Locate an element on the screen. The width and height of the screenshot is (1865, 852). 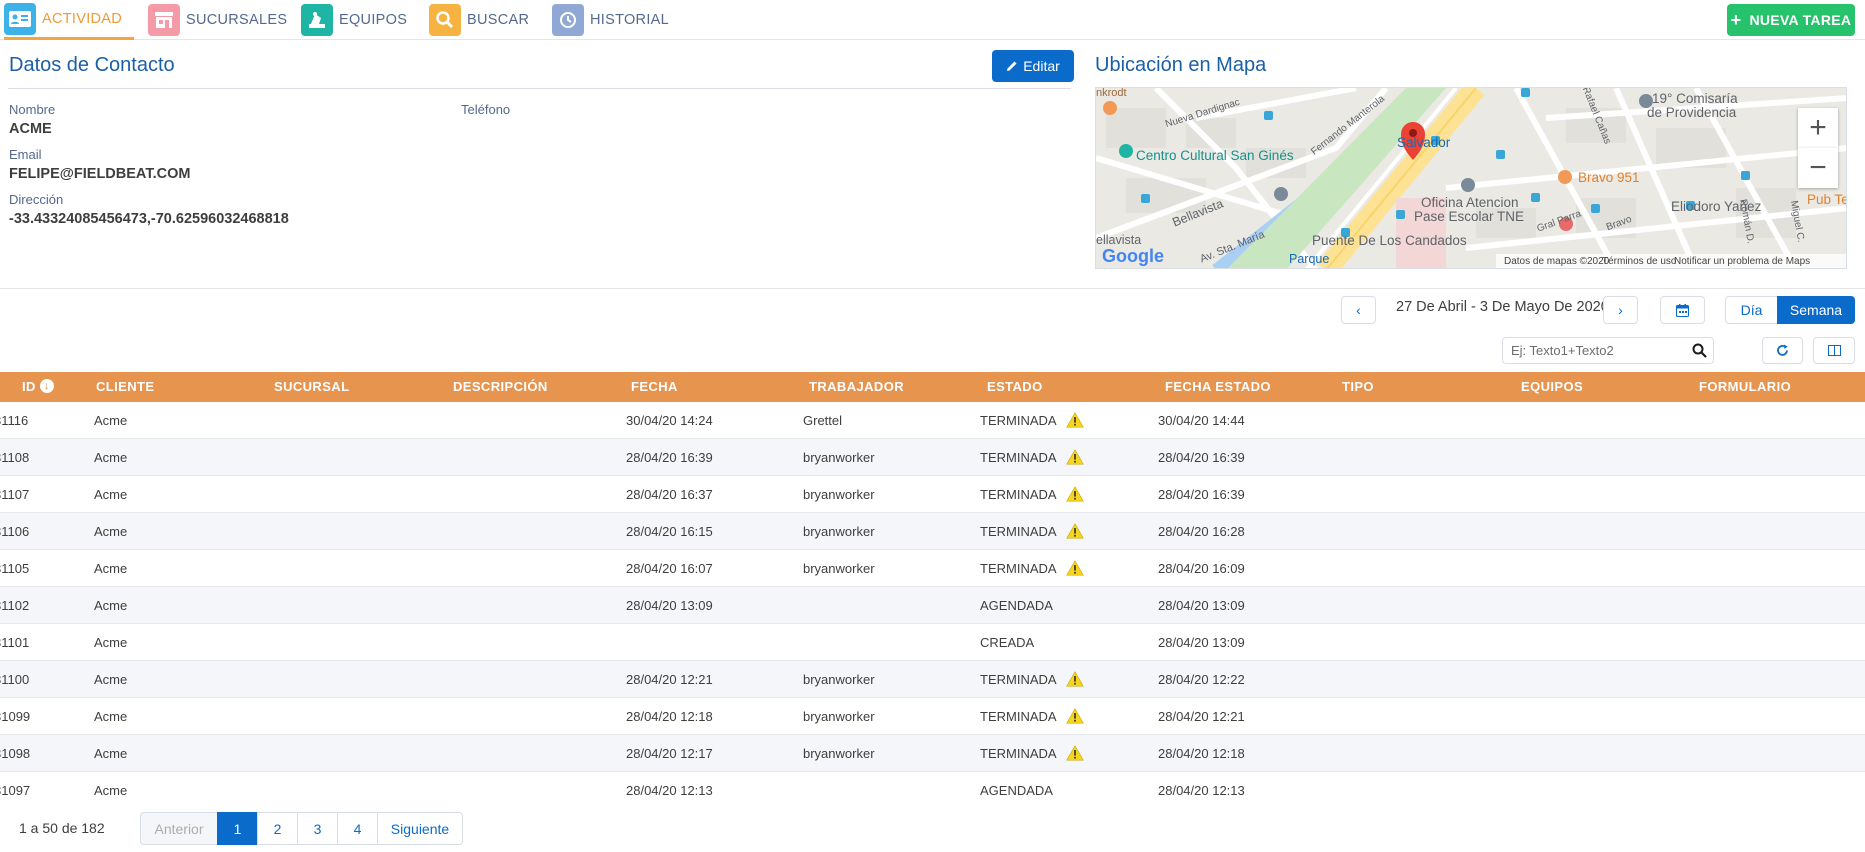
tab-label: ACTIVIDAD is located at coordinates (82, 18).